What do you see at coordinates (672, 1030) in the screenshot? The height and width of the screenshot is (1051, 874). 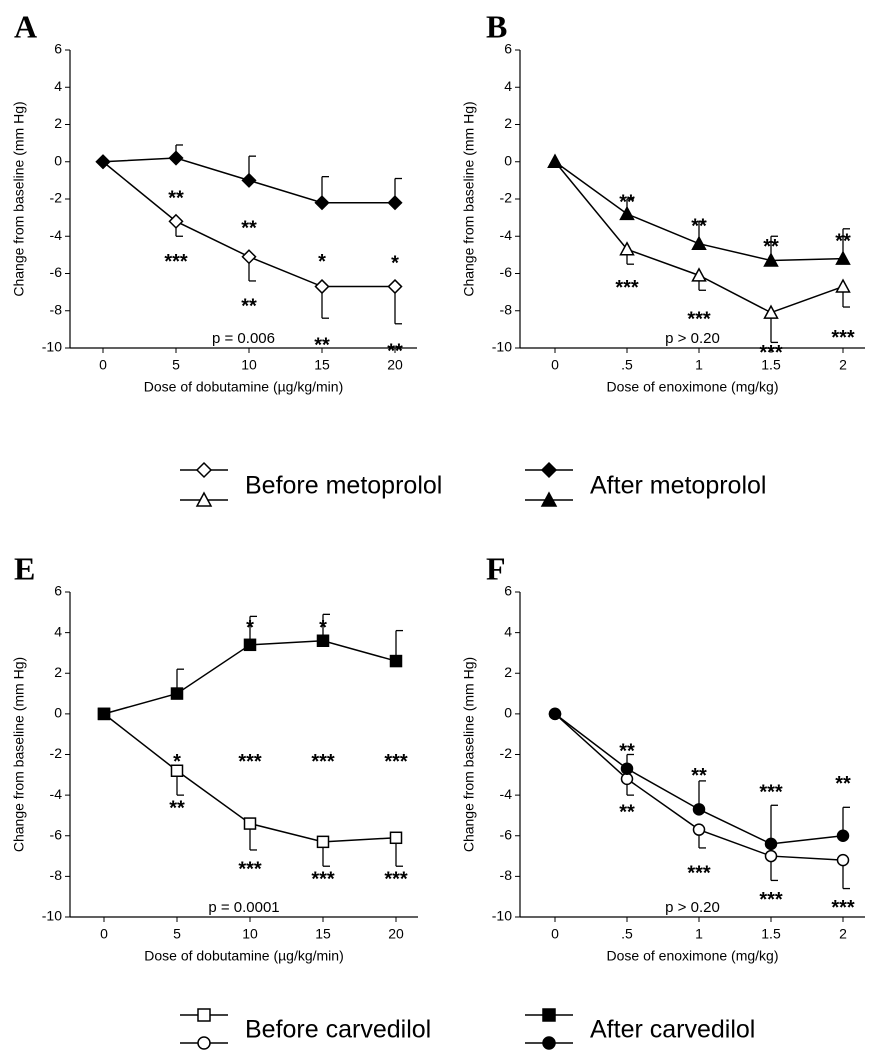 I see `legend-label: After carvedilol` at bounding box center [672, 1030].